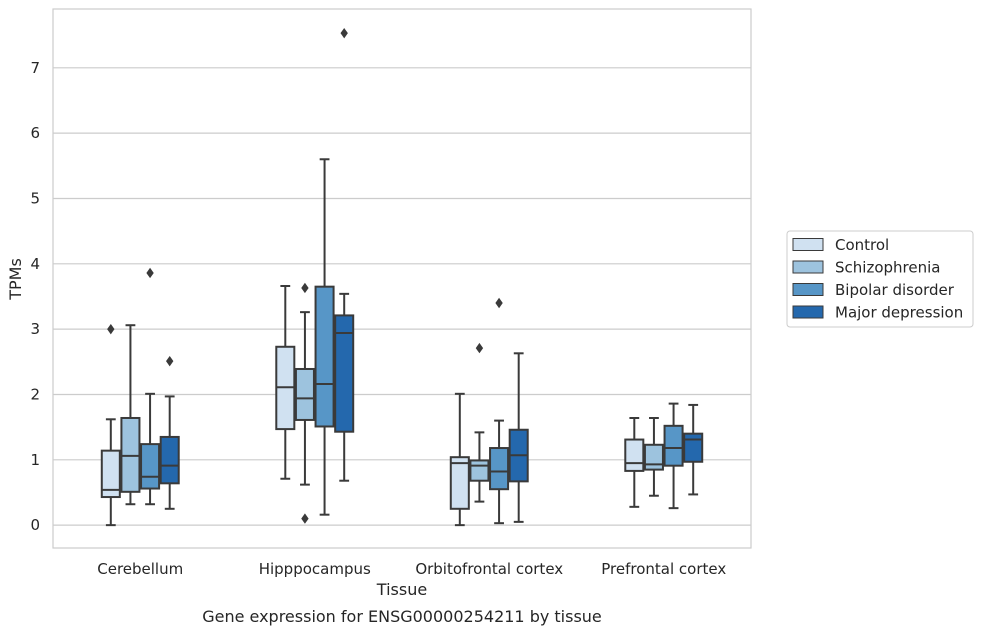 The width and height of the screenshot is (983, 634). What do you see at coordinates (315, 569) in the screenshot?
I see `x-tick-label: Hipppocampus` at bounding box center [315, 569].